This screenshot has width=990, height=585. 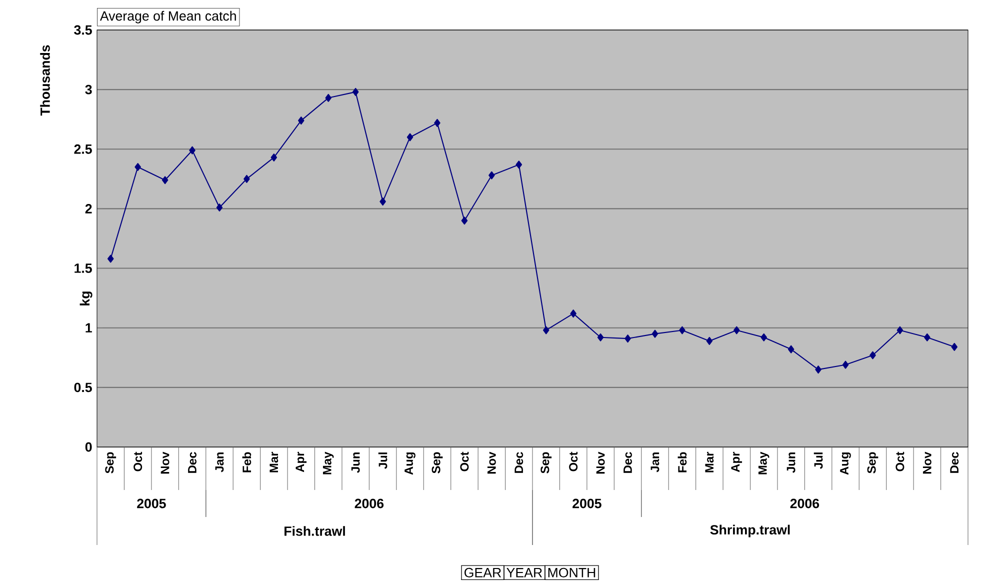 I want to click on y-tick-label: 2, so click(x=88, y=209).